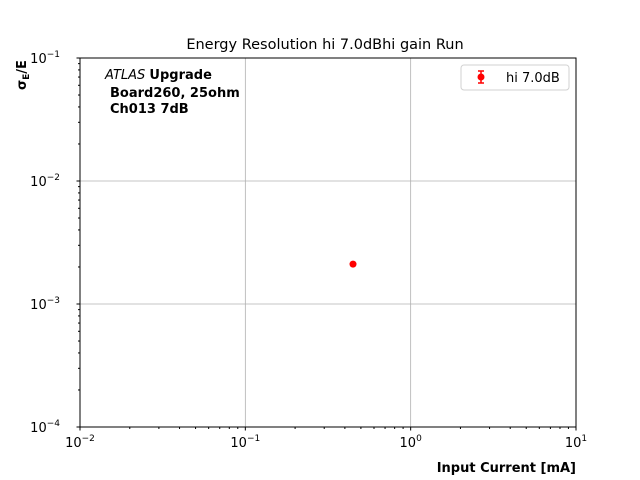  What do you see at coordinates (180, 75) in the screenshot?
I see `upgrade-label: Upgrade` at bounding box center [180, 75].